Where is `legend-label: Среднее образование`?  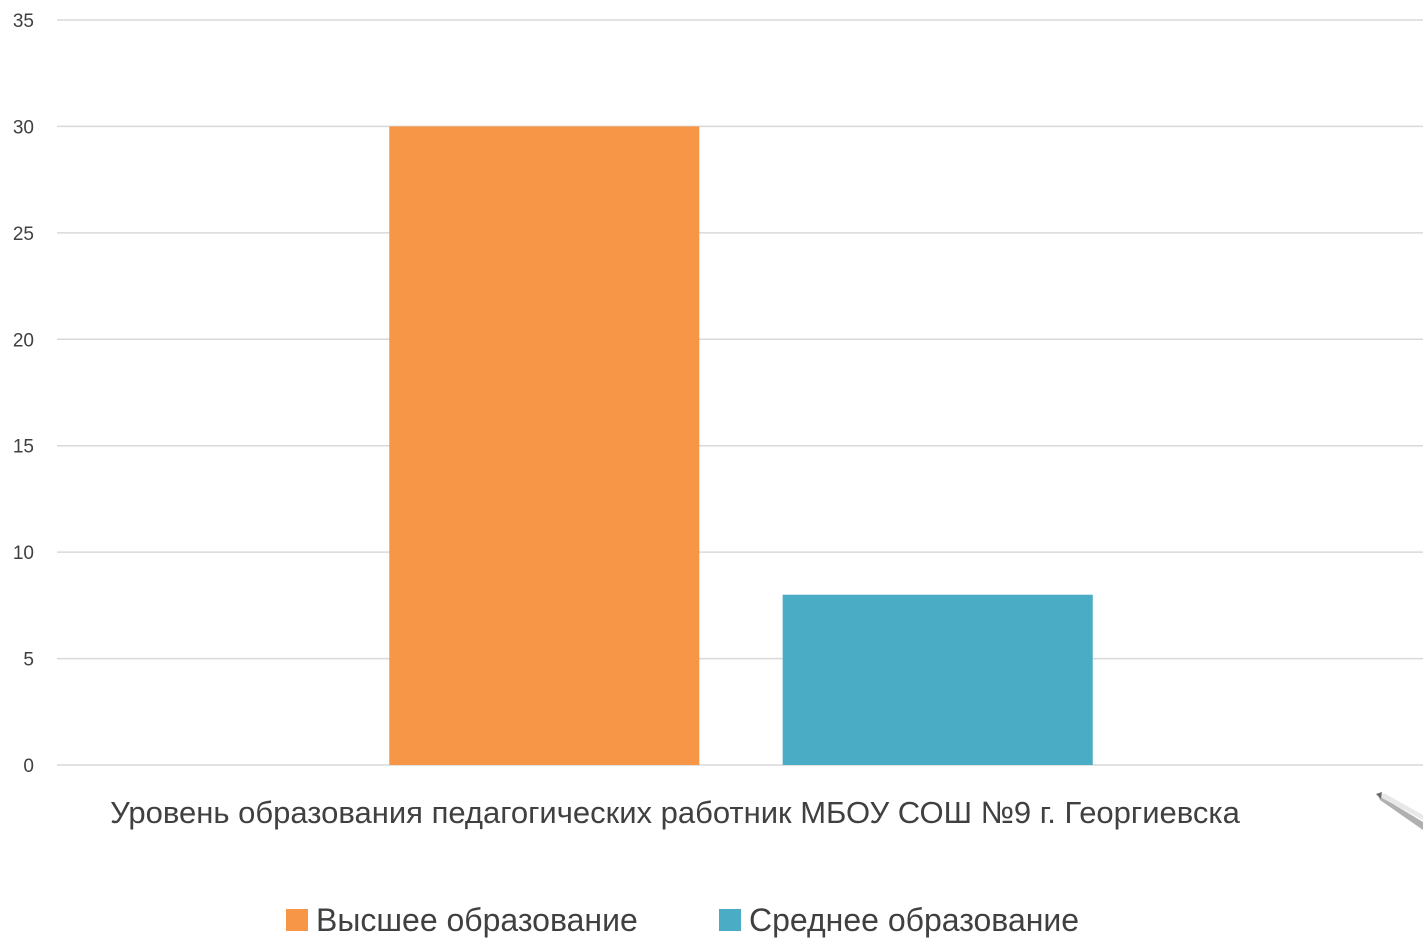
legend-label: Среднее образование is located at coordinates (914, 920).